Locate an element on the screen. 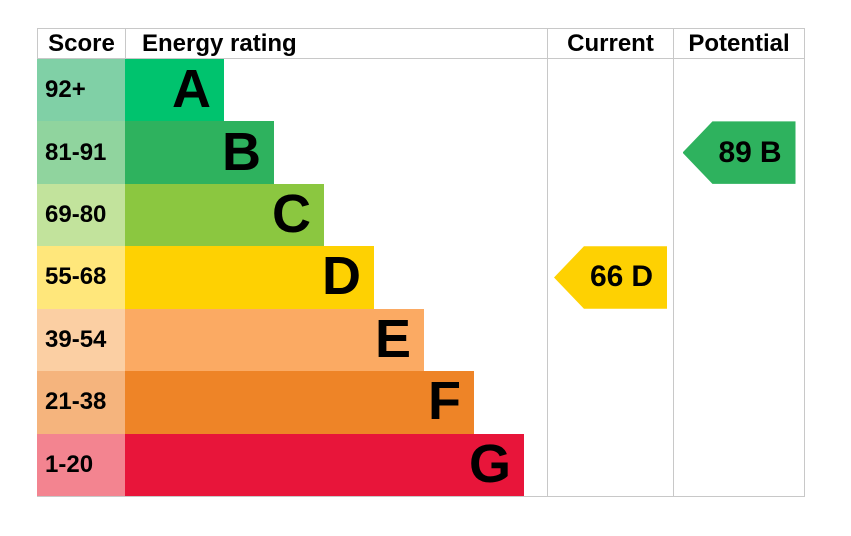  band-bar: E is located at coordinates (274, 340).